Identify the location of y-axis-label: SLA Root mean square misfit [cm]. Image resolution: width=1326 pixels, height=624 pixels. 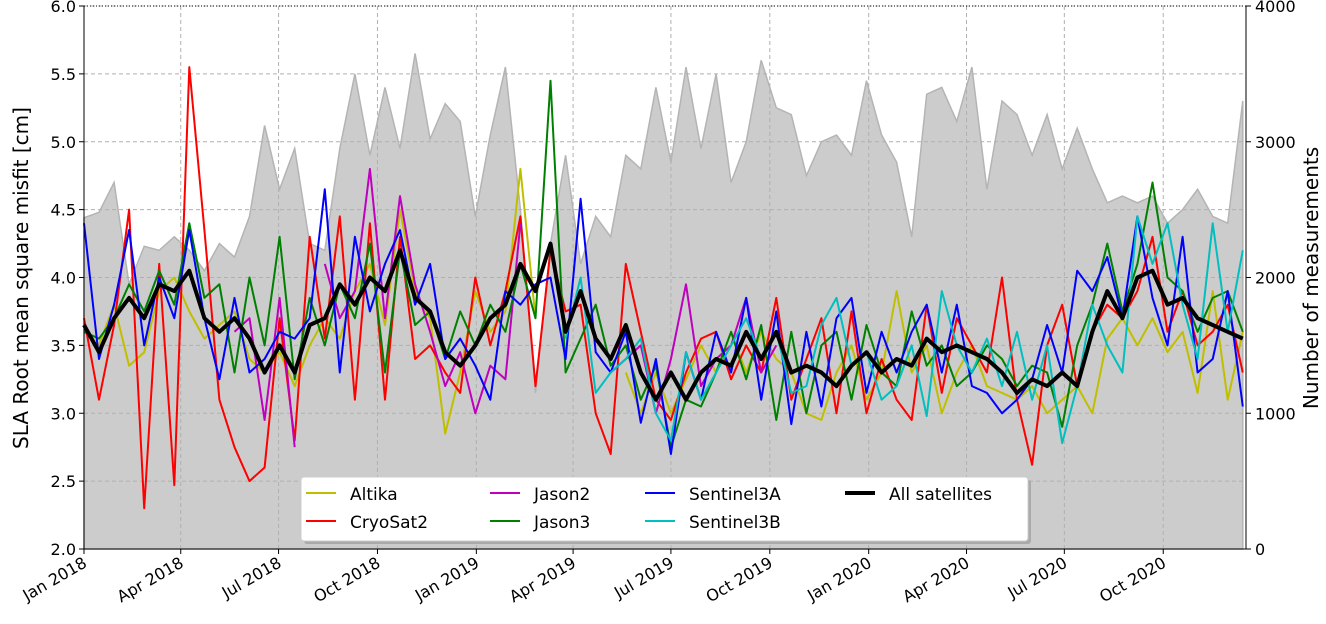
(21, 278).